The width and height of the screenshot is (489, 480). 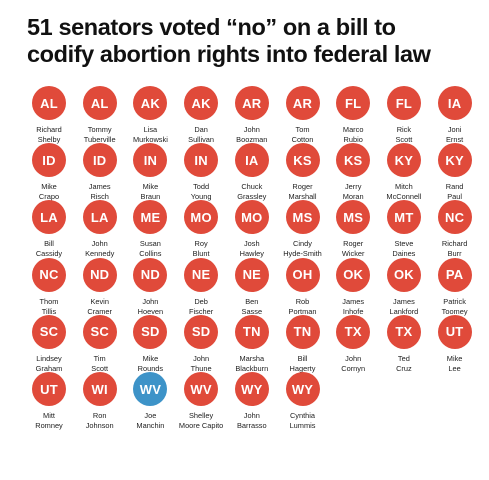 What do you see at coordinates (201, 249) in the screenshot?
I see `senator-name: Roy Blunt` at bounding box center [201, 249].